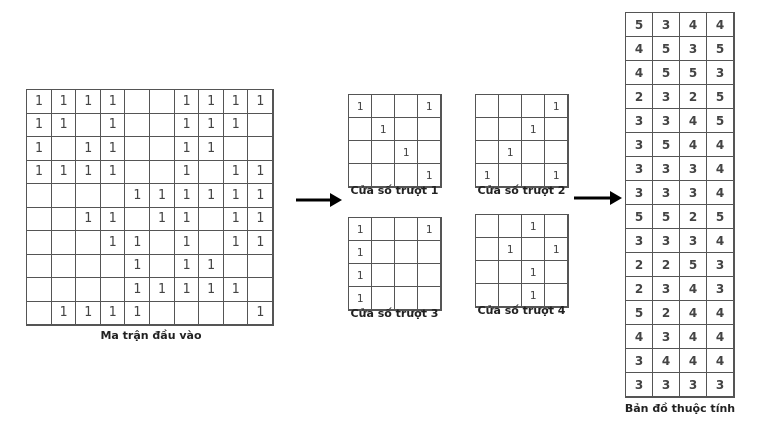 The image size is (762, 421). What do you see at coordinates (521, 190) in the screenshot?
I see `sliding-window-2-caption: Cửa số trượt 2` at bounding box center [521, 190].